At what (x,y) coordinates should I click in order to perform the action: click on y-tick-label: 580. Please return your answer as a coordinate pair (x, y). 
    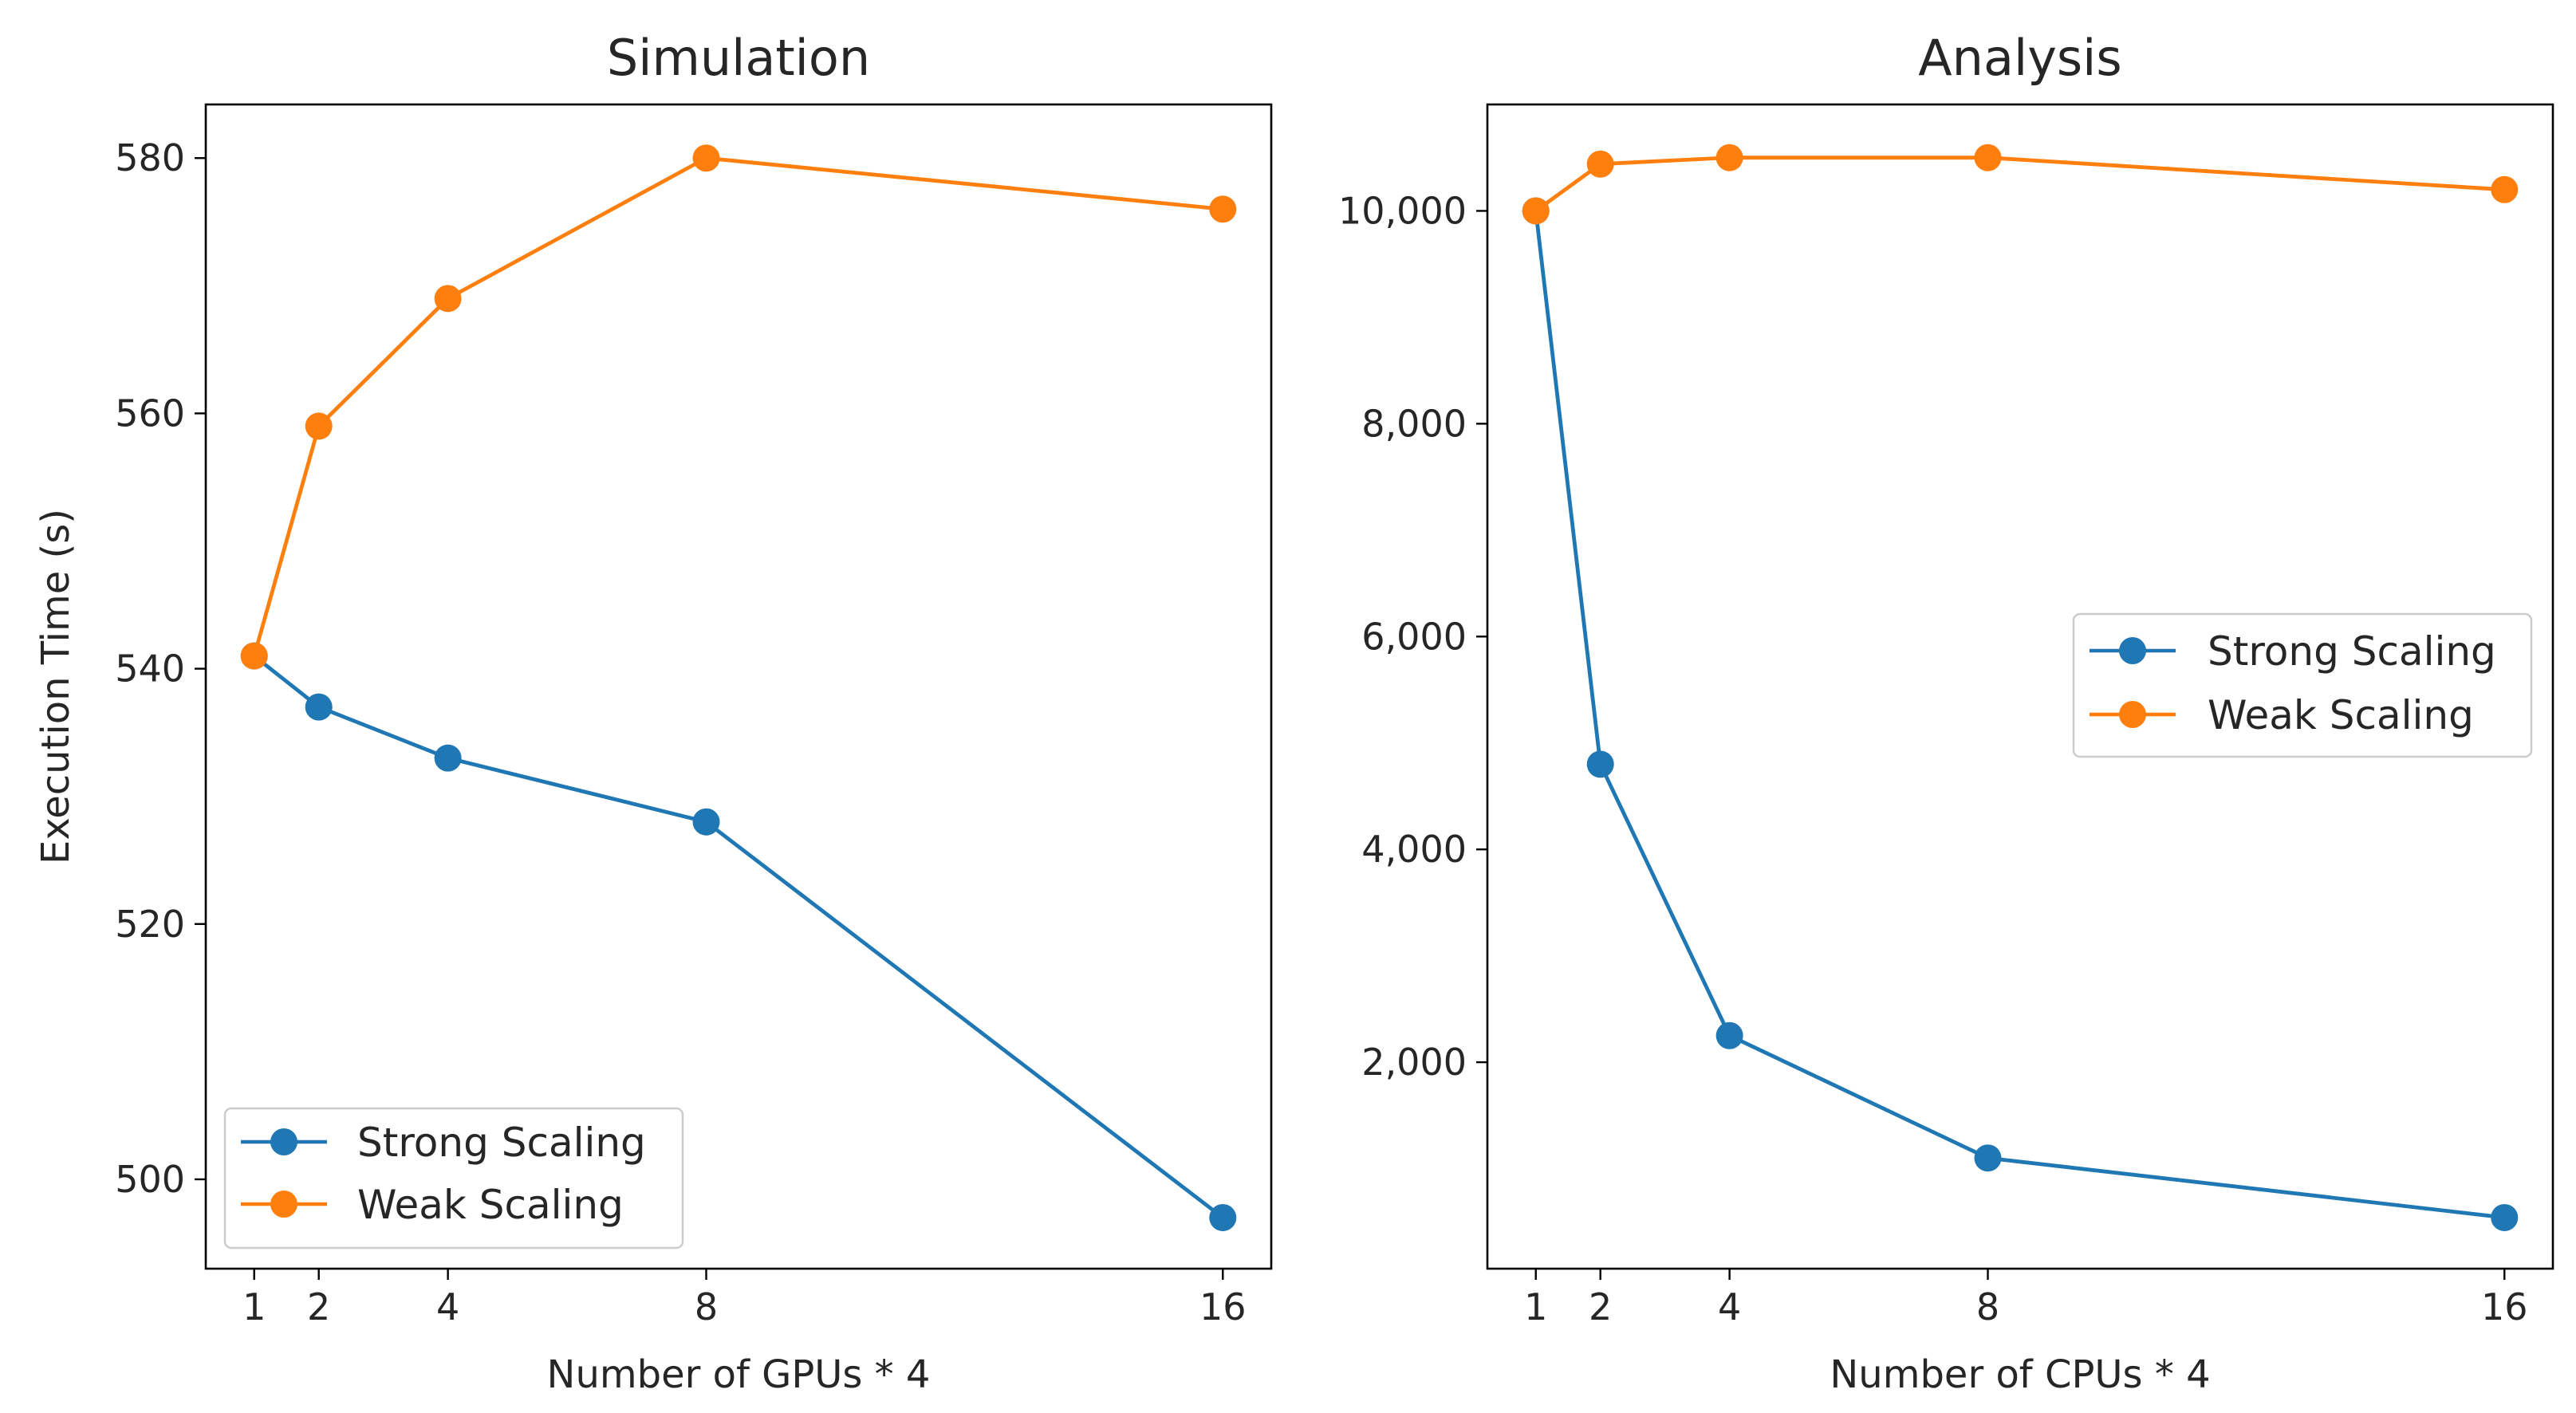
    Looking at the image, I should click on (150, 157).